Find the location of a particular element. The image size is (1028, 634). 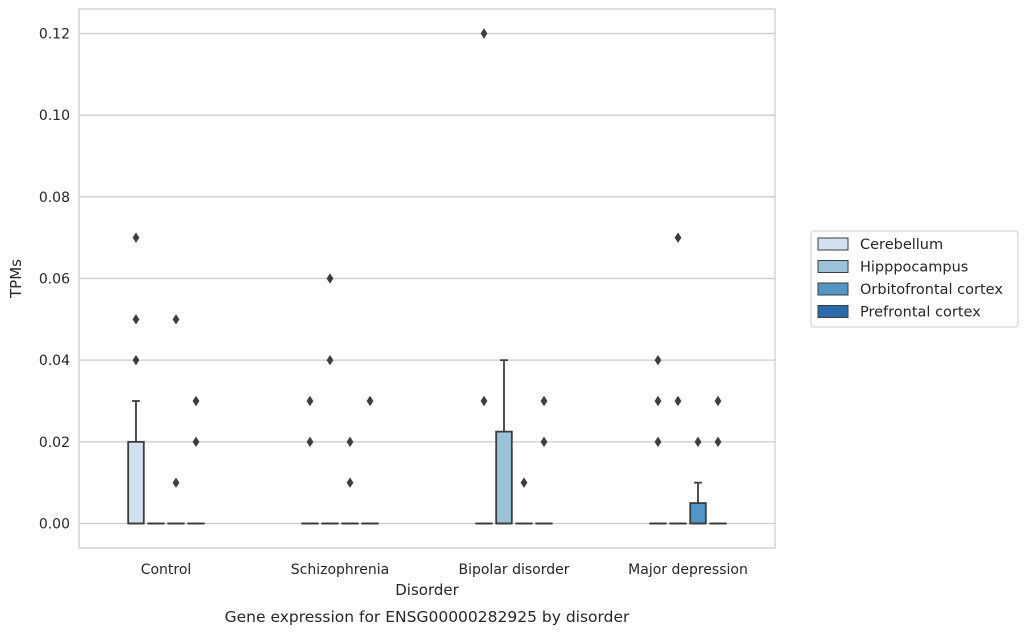

x-tick-label: Bipolar disorder is located at coordinates (513, 570).